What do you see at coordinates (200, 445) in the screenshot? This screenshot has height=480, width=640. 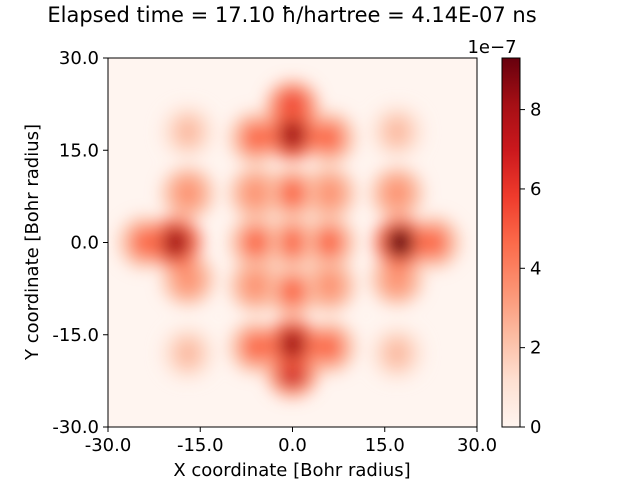 I see `x-tick-label: -15.0` at bounding box center [200, 445].